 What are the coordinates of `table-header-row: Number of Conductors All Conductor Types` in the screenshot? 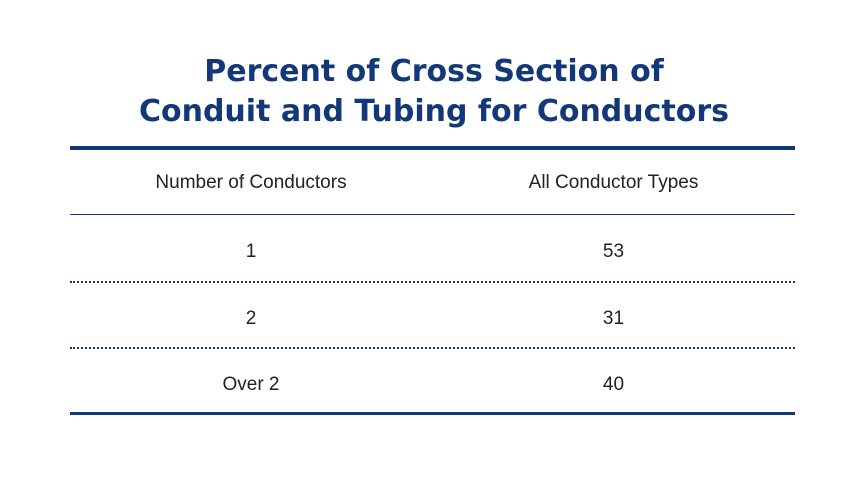 It's located at (432, 187).